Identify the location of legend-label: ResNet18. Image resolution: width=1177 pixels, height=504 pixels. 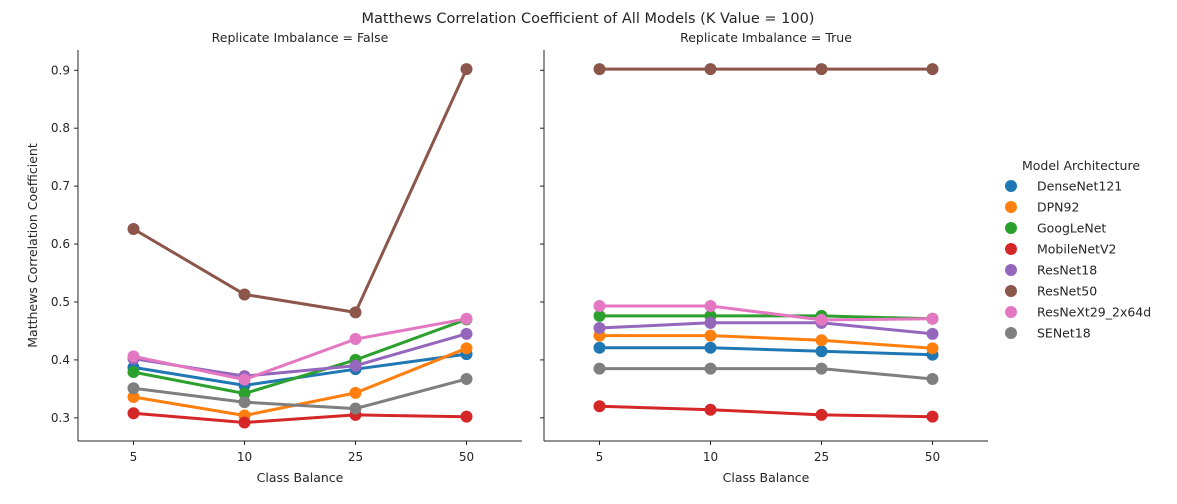
(1067, 270).